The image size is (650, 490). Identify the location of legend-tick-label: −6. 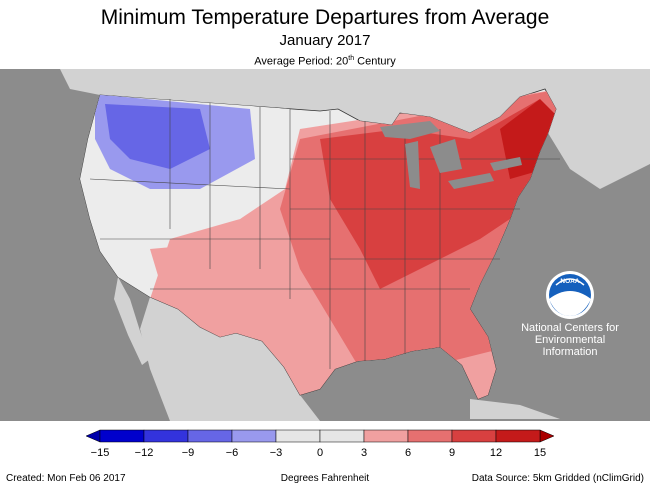
(232, 453).